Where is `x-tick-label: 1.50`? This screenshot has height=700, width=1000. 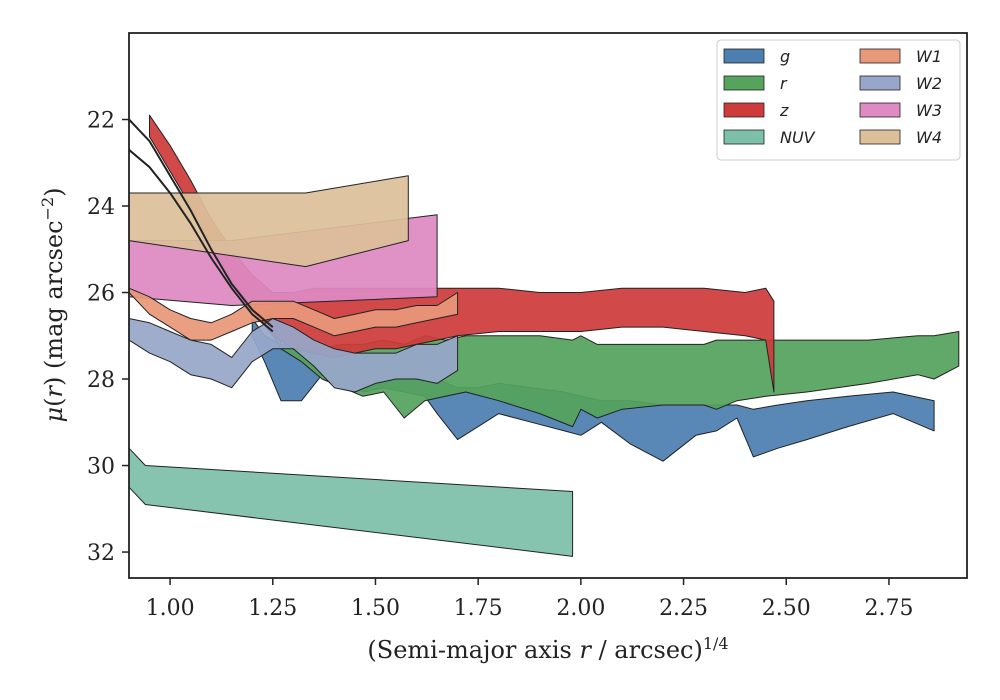
x-tick-label: 1.50 is located at coordinates (375, 608).